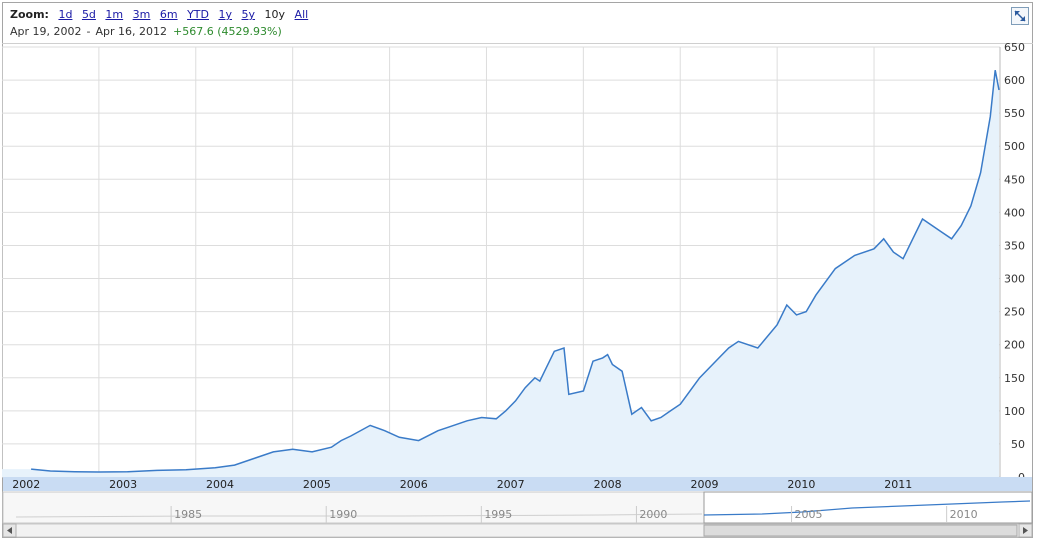 The image size is (1037, 541). I want to click on zoom-10y-active: 10y, so click(275, 14).